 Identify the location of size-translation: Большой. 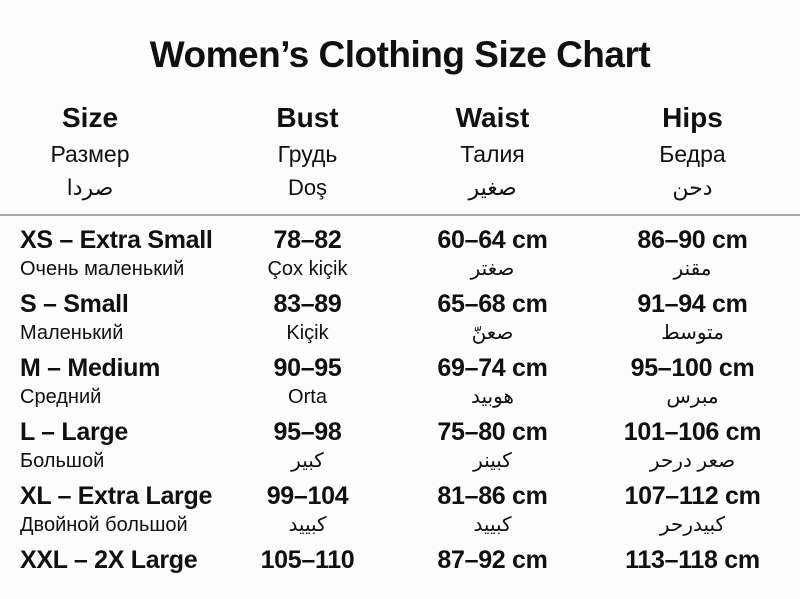
(62, 461).